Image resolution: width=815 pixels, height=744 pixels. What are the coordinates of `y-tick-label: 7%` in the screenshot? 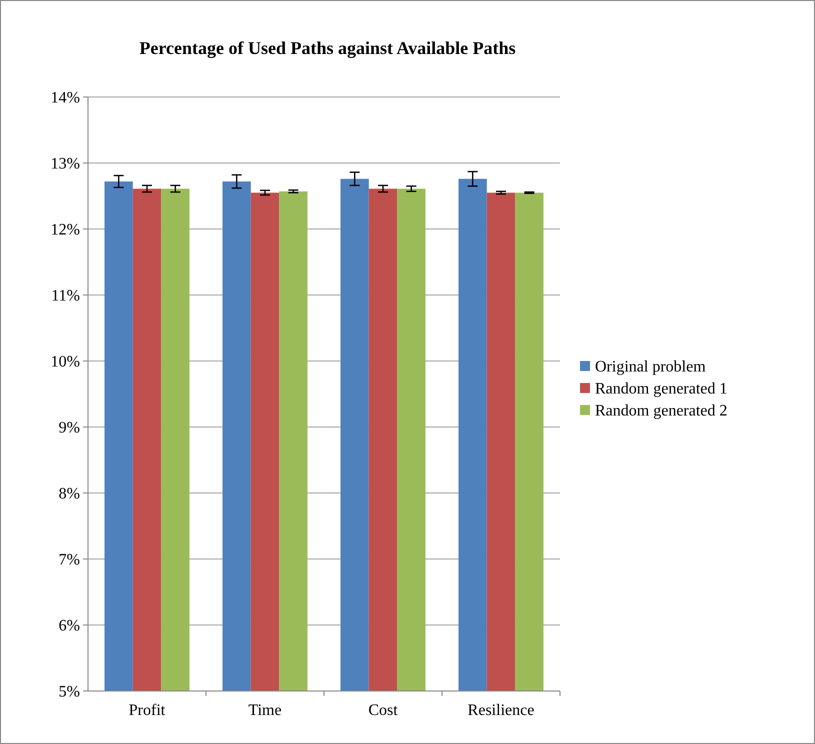 It's located at (69, 560).